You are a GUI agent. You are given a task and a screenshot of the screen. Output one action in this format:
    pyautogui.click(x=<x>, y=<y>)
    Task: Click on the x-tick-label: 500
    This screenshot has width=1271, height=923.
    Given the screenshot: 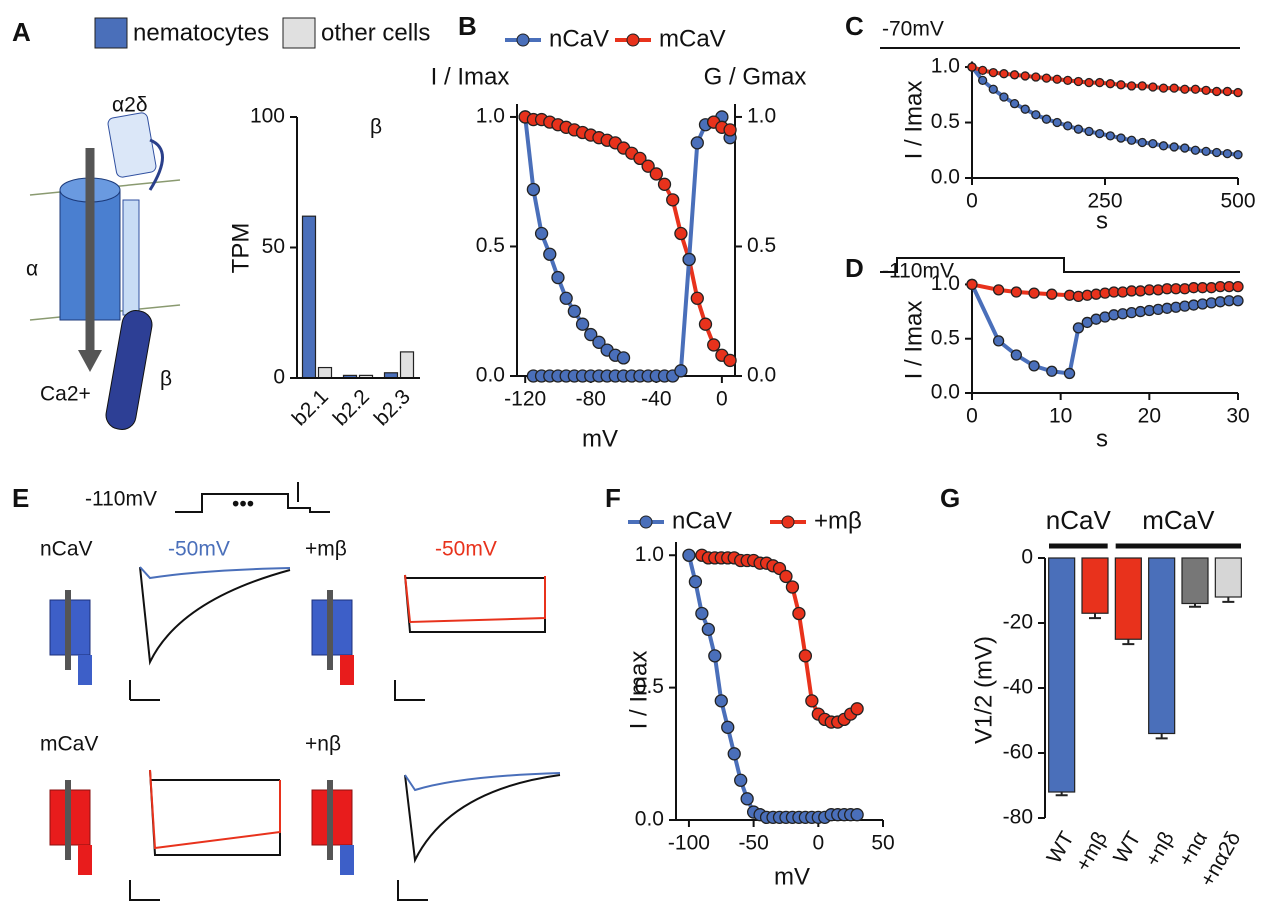 What is the action you would take?
    pyautogui.click(x=1237, y=201)
    